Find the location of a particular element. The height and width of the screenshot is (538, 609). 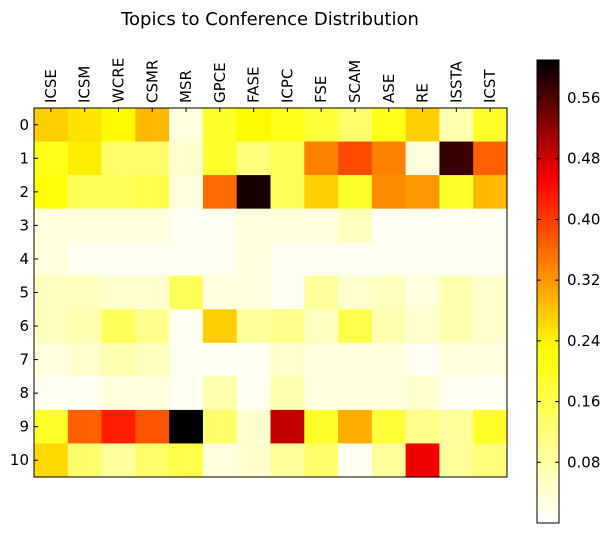

colorbar-tick-label: 0.16 is located at coordinates (583, 402).